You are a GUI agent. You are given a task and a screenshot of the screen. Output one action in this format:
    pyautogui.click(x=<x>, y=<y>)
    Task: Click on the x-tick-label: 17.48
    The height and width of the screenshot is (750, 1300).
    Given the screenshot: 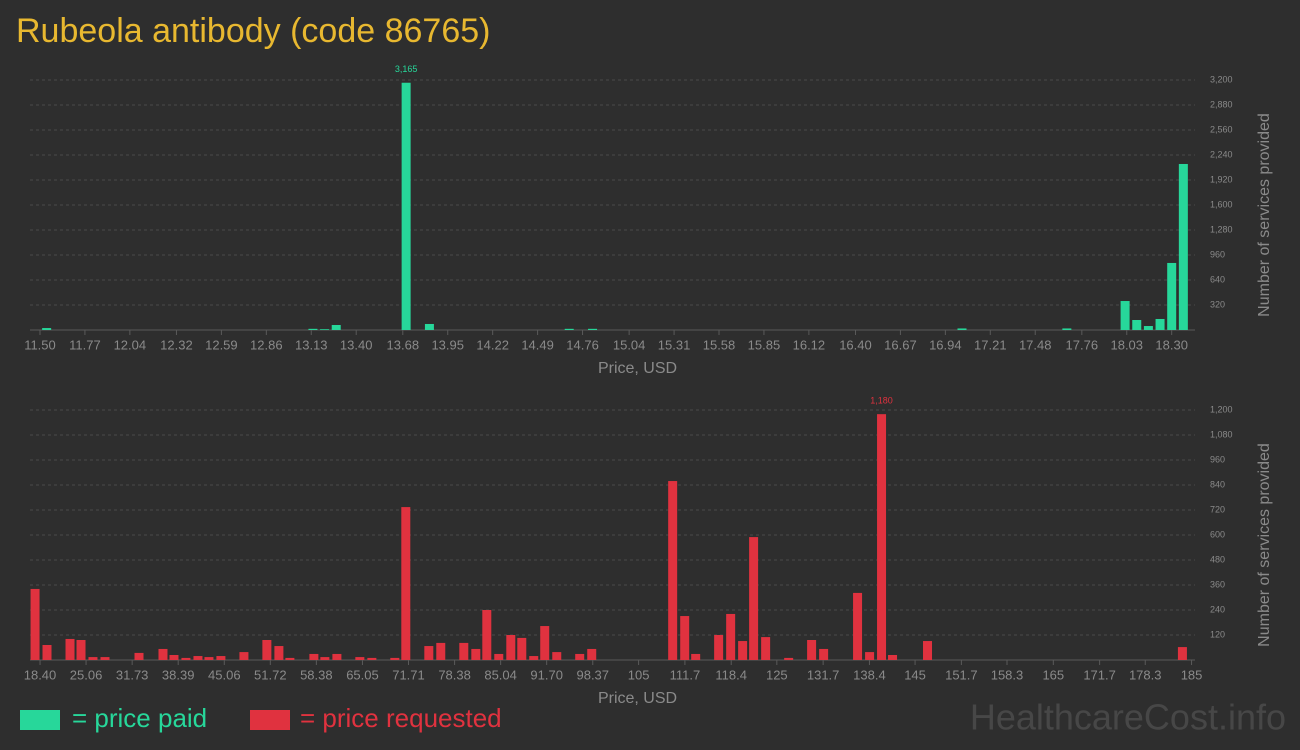 What is the action you would take?
    pyautogui.click(x=1035, y=344)
    